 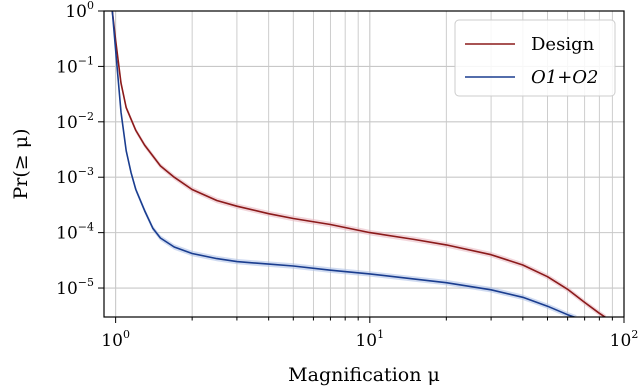 What do you see at coordinates (624, 339) in the screenshot?
I see `x-tick-label: 10²` at bounding box center [624, 339].